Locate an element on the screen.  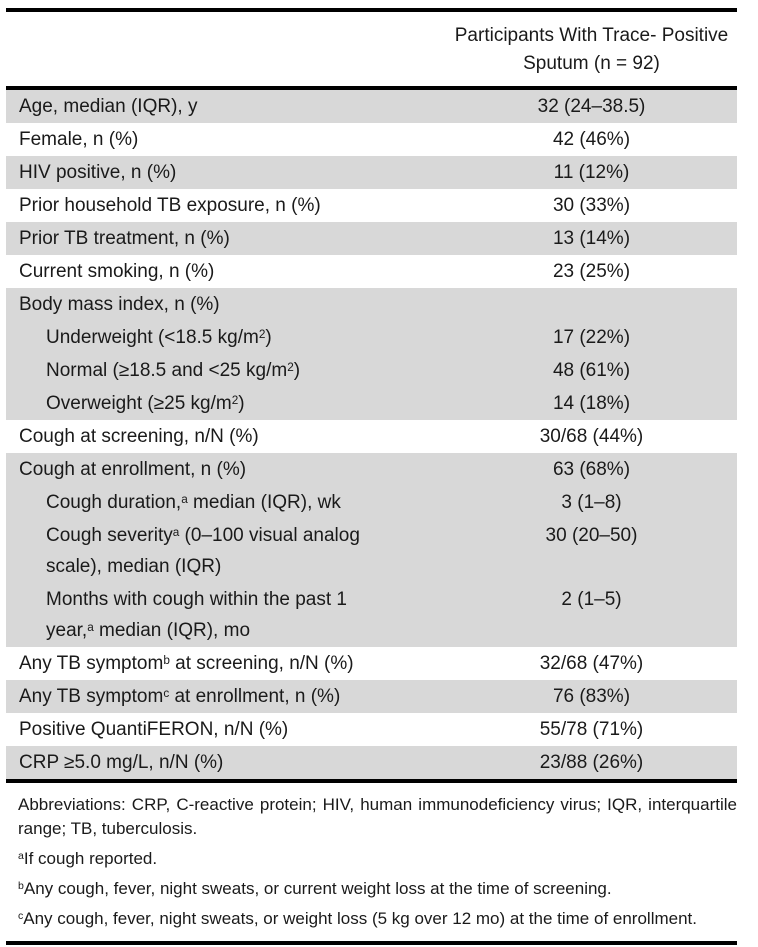
row-value: 76 (83%) is located at coordinates (591, 696).